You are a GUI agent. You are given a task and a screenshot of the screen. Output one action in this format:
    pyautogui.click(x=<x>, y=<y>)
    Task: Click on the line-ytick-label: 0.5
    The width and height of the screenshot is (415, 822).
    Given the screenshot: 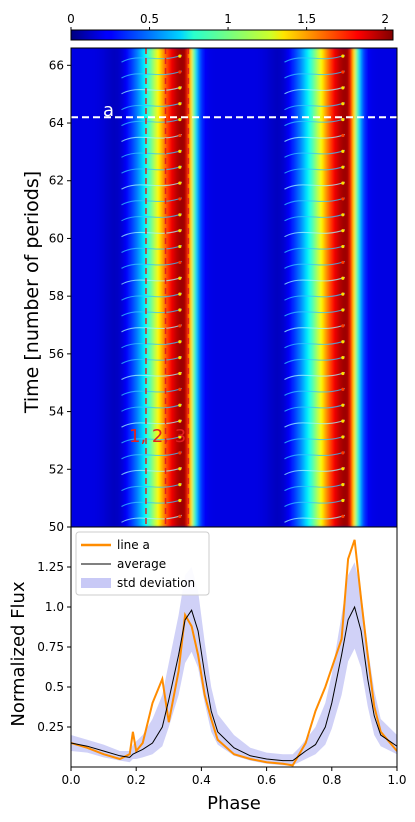 What is the action you would take?
    pyautogui.click(x=54, y=687)
    